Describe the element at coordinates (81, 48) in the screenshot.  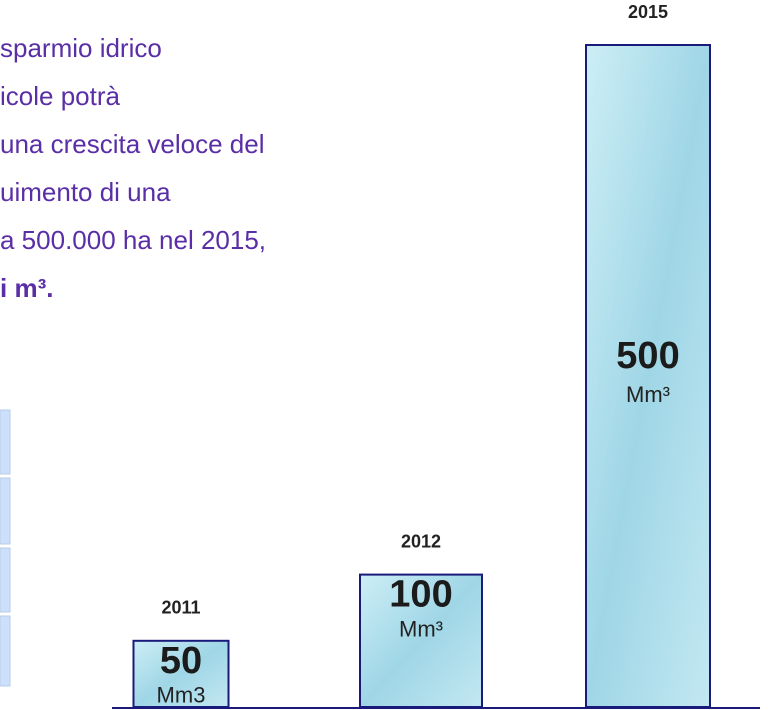
I see `body-text-line: sparmio idrico` at that location.